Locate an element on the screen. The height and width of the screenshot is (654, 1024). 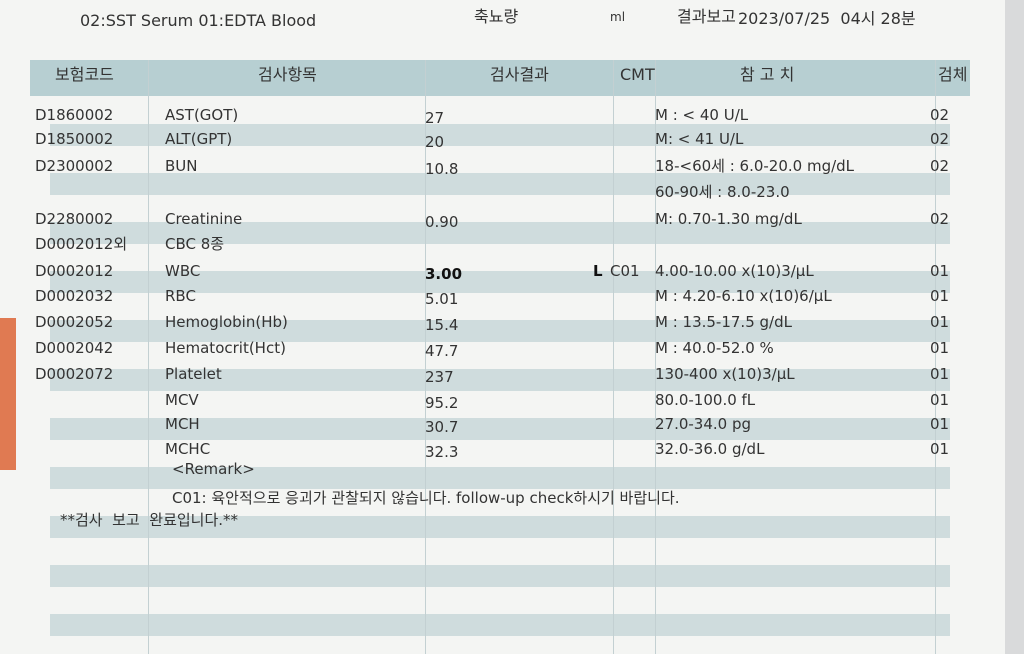
cell-ref: M: < 41 U/L is located at coordinates (699, 139).